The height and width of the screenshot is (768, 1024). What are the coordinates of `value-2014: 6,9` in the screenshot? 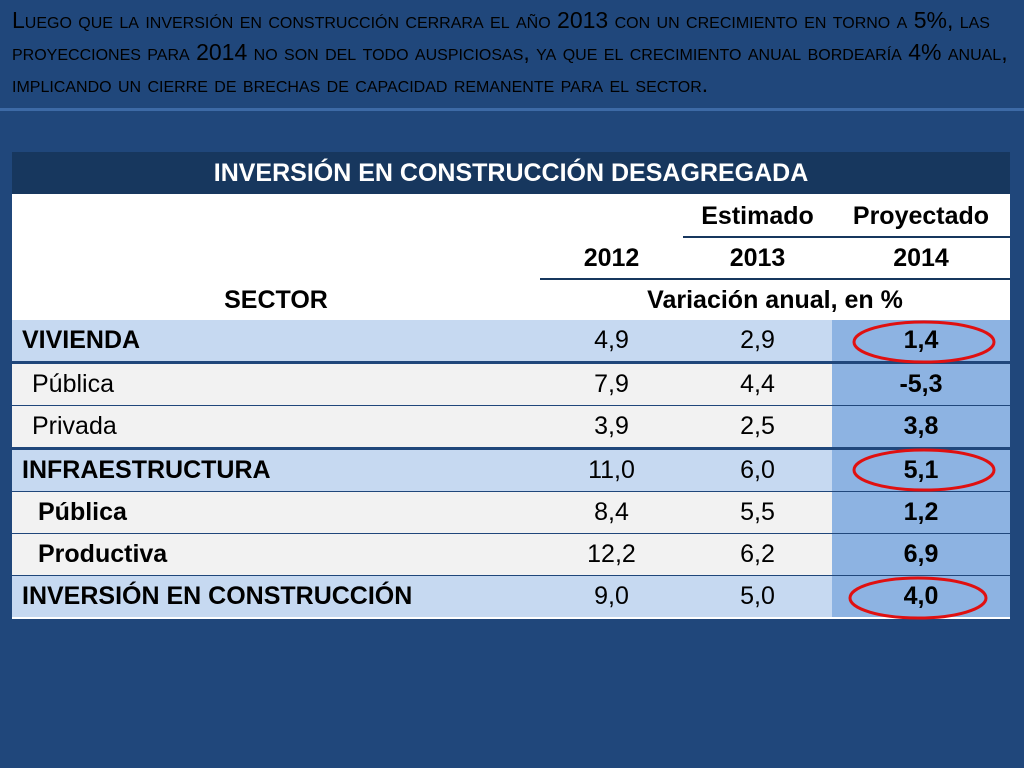 It's located at (921, 554).